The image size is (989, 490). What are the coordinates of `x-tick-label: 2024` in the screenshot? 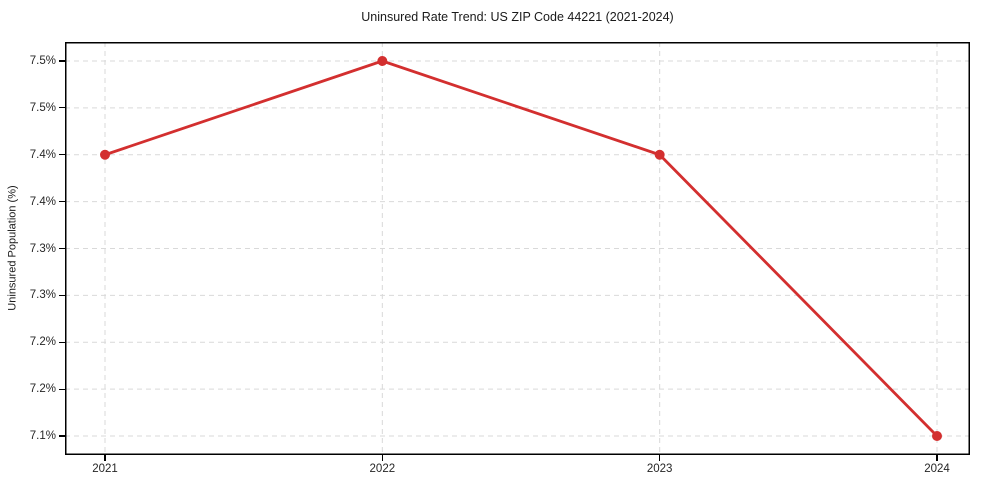 It's located at (937, 469).